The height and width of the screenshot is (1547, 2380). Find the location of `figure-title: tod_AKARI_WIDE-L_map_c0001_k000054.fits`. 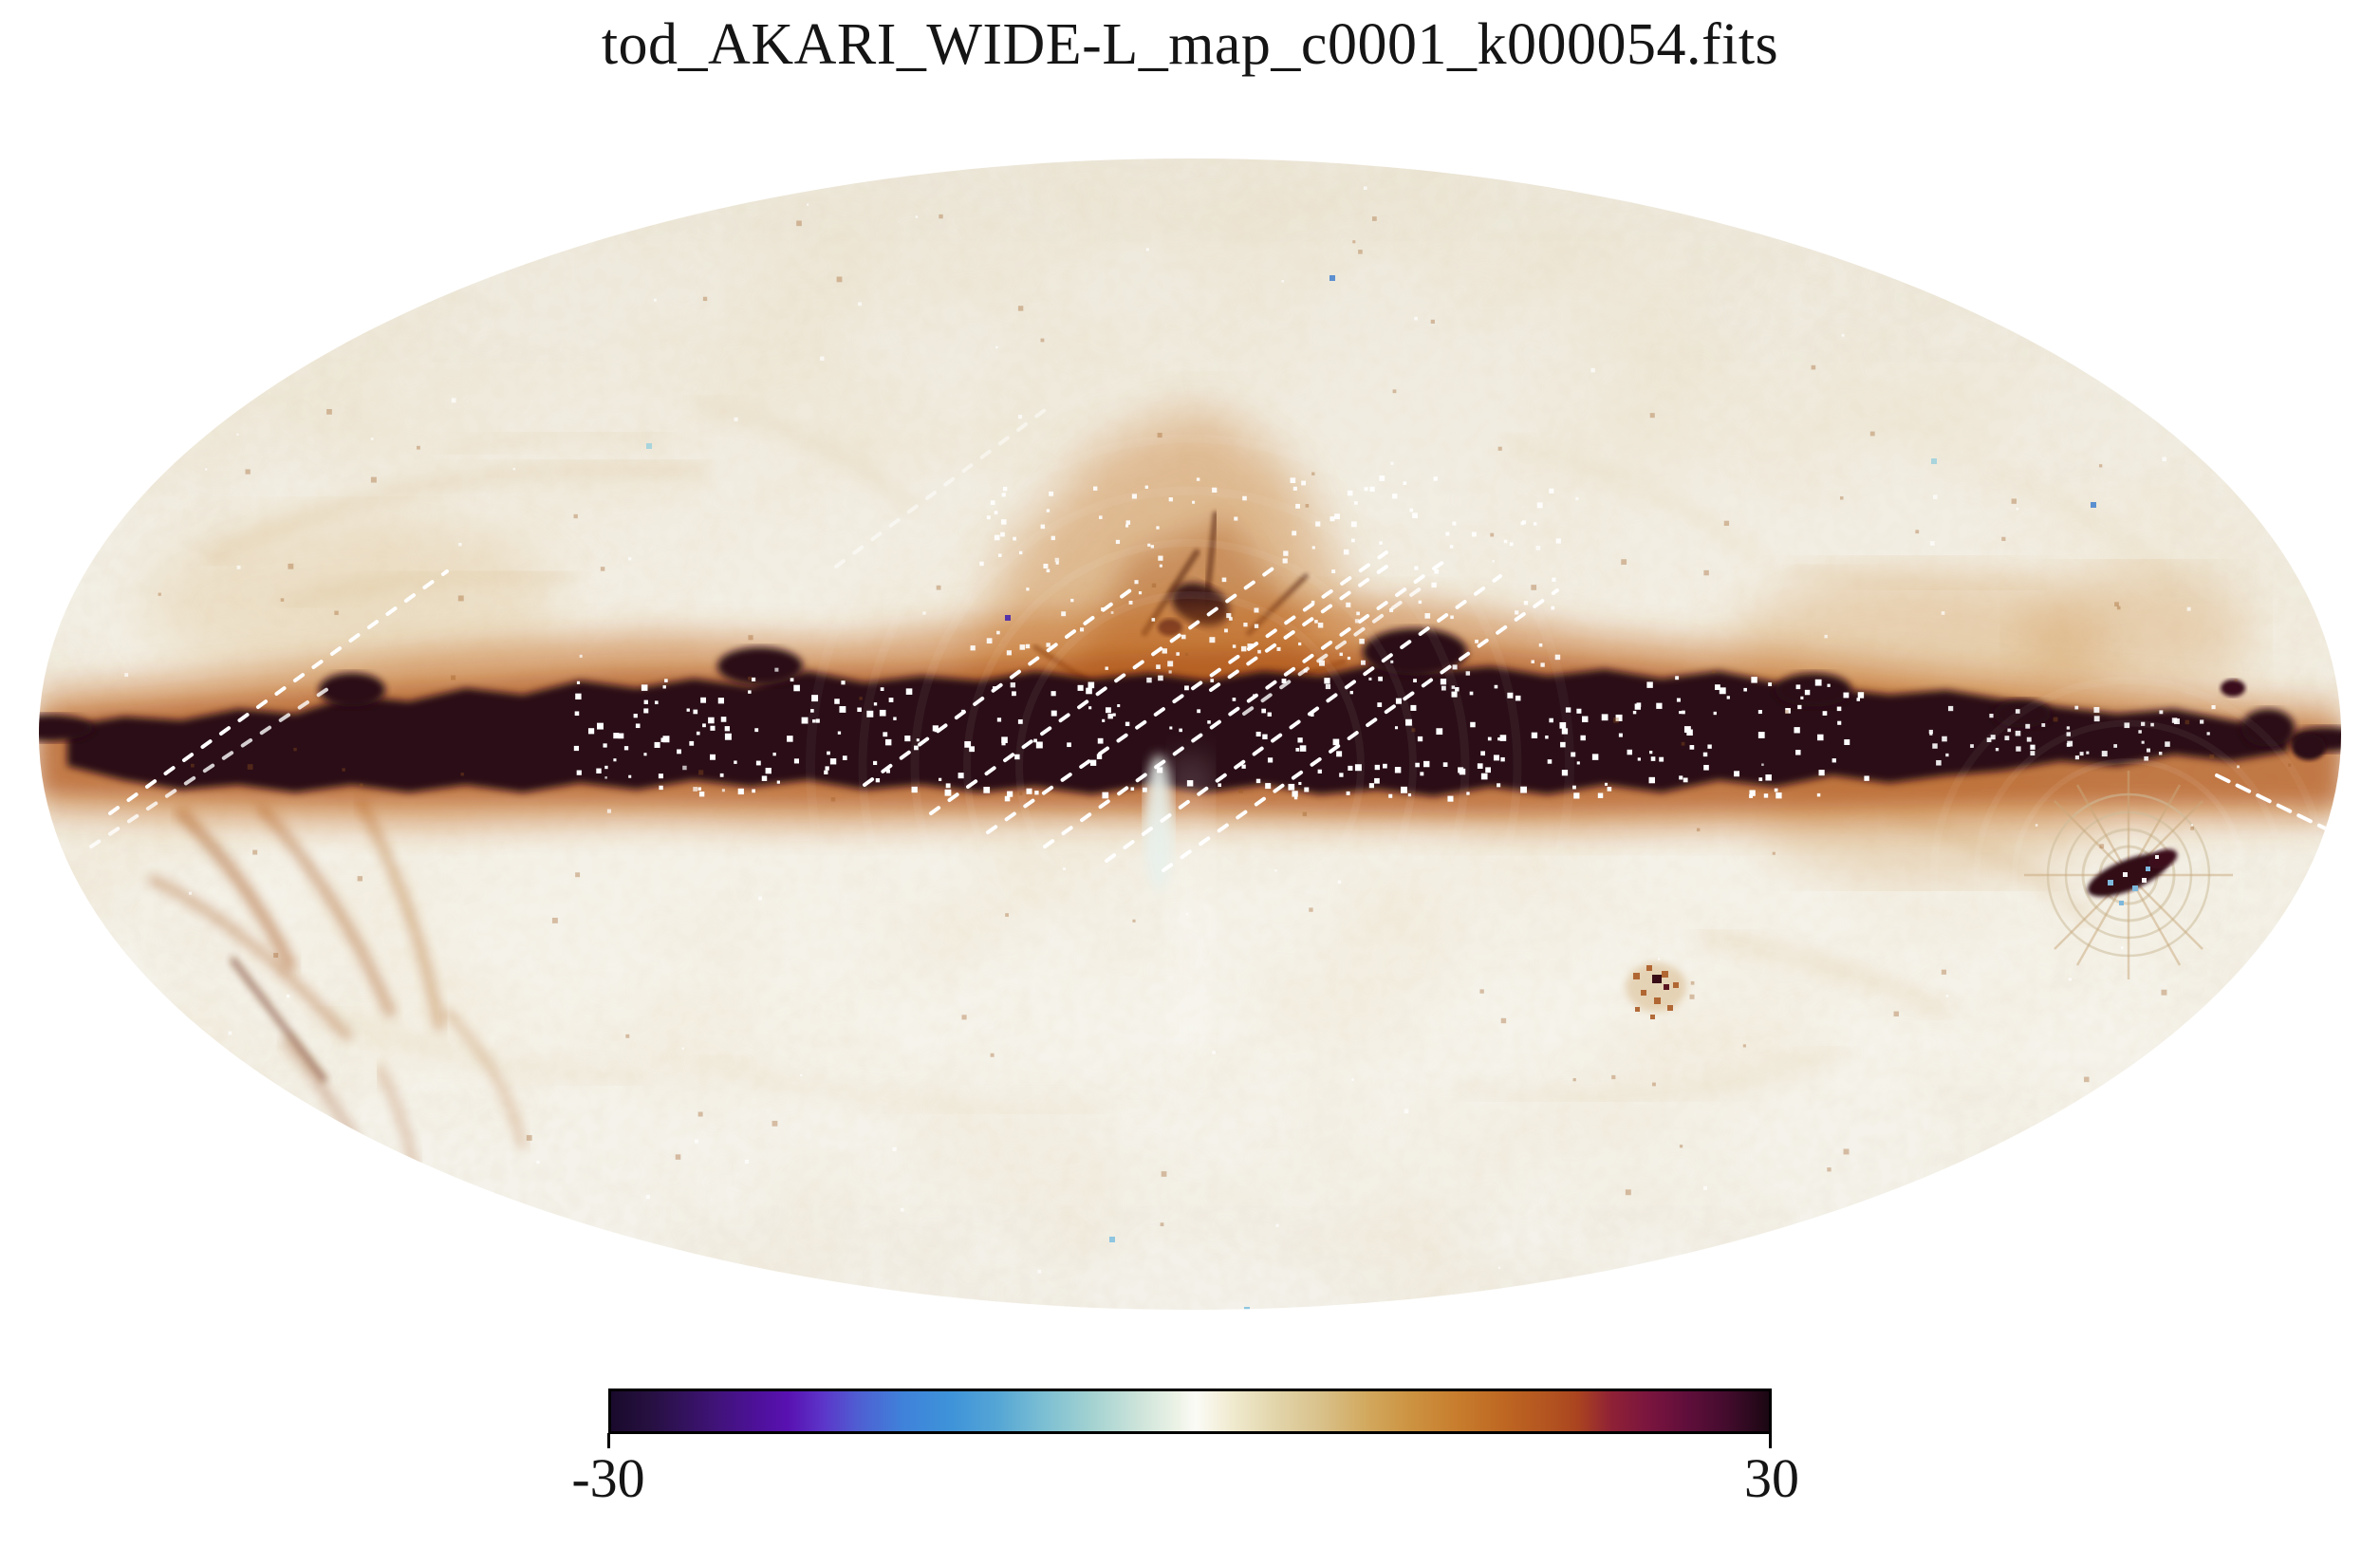

figure-title: tod_AKARI_WIDE-L_map_c0001_k000054.fits is located at coordinates (1190, 44).